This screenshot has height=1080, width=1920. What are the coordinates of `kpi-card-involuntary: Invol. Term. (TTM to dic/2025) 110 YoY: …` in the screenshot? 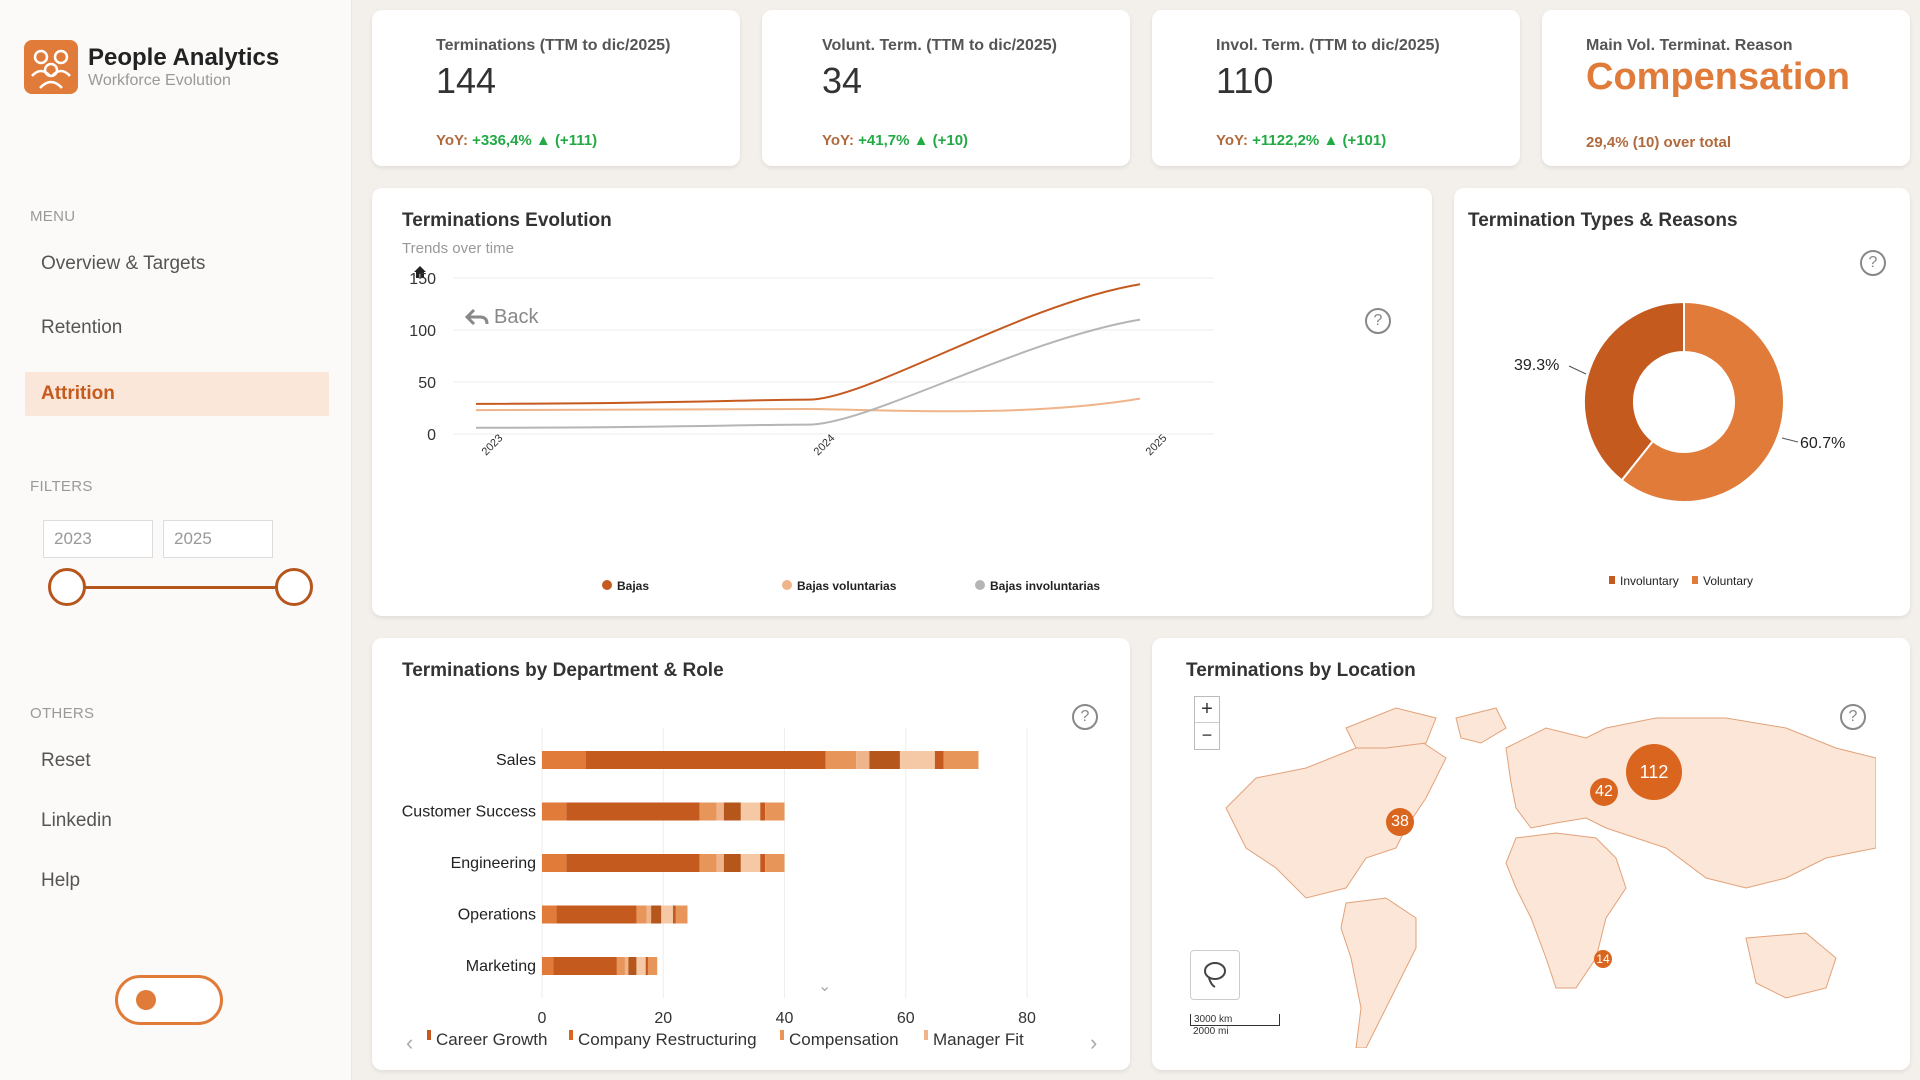 It's located at (1336, 88).